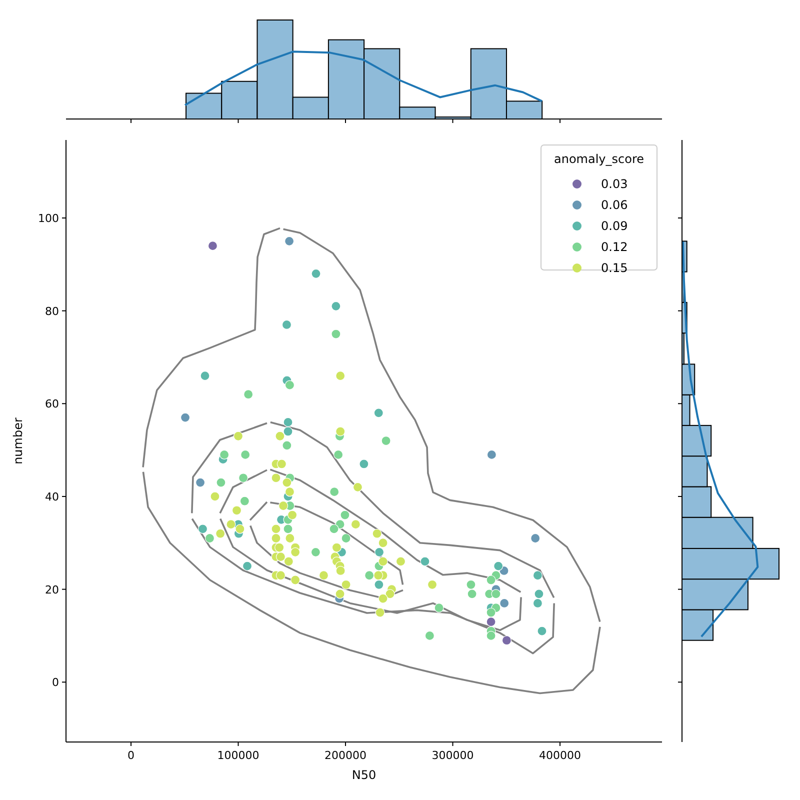 The image size is (800, 800). Describe the element at coordinates (599, 159) in the screenshot. I see `legend-title: anomaly_score` at that location.